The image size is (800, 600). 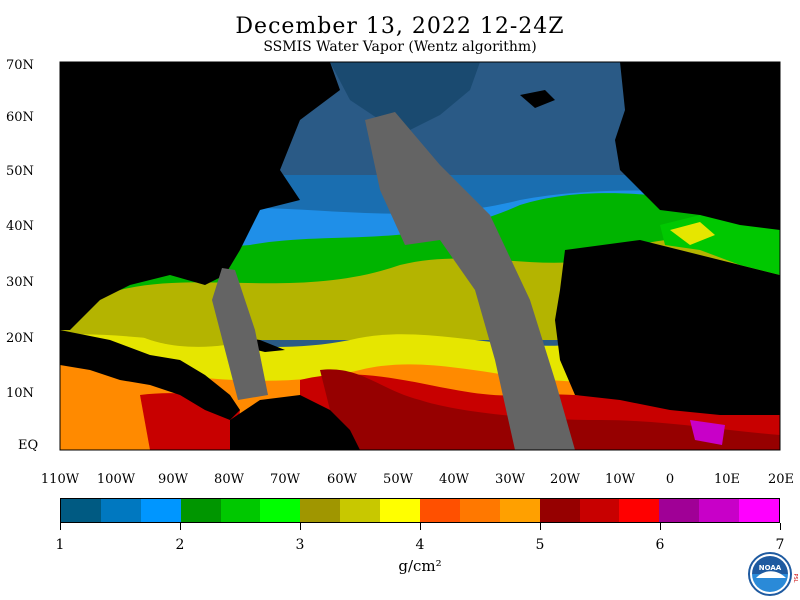 What do you see at coordinates (692, 233) in the screenshot?
I see `mediterranean-yellow` at bounding box center [692, 233].